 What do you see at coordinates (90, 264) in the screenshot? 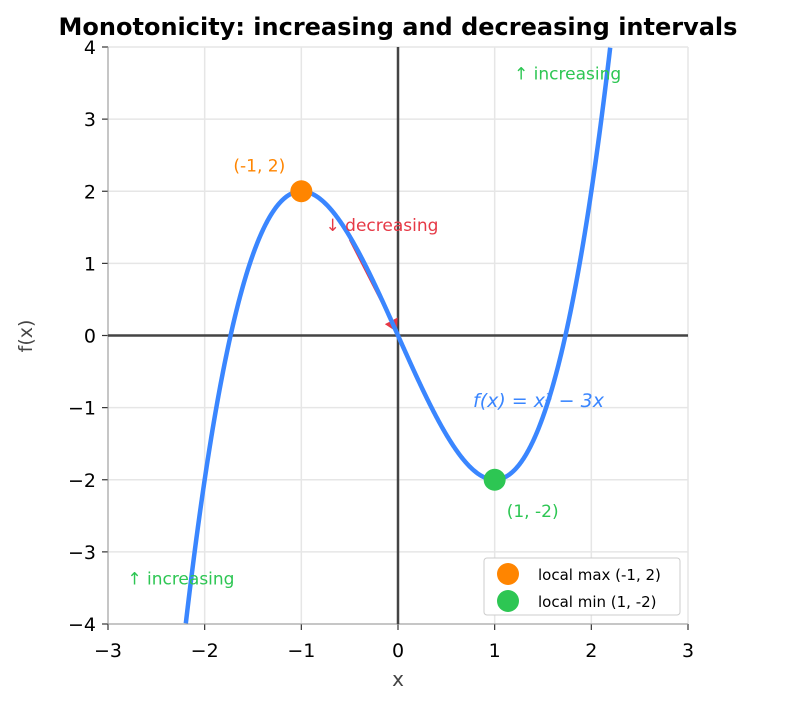
I see `y-tick-label: 1` at bounding box center [90, 264].